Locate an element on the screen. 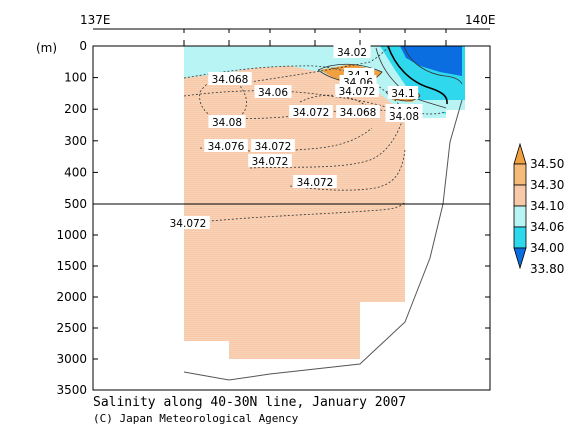 Image resolution: width=570 pixels, height=441 pixels. contour-label: 34.076 is located at coordinates (226, 146).